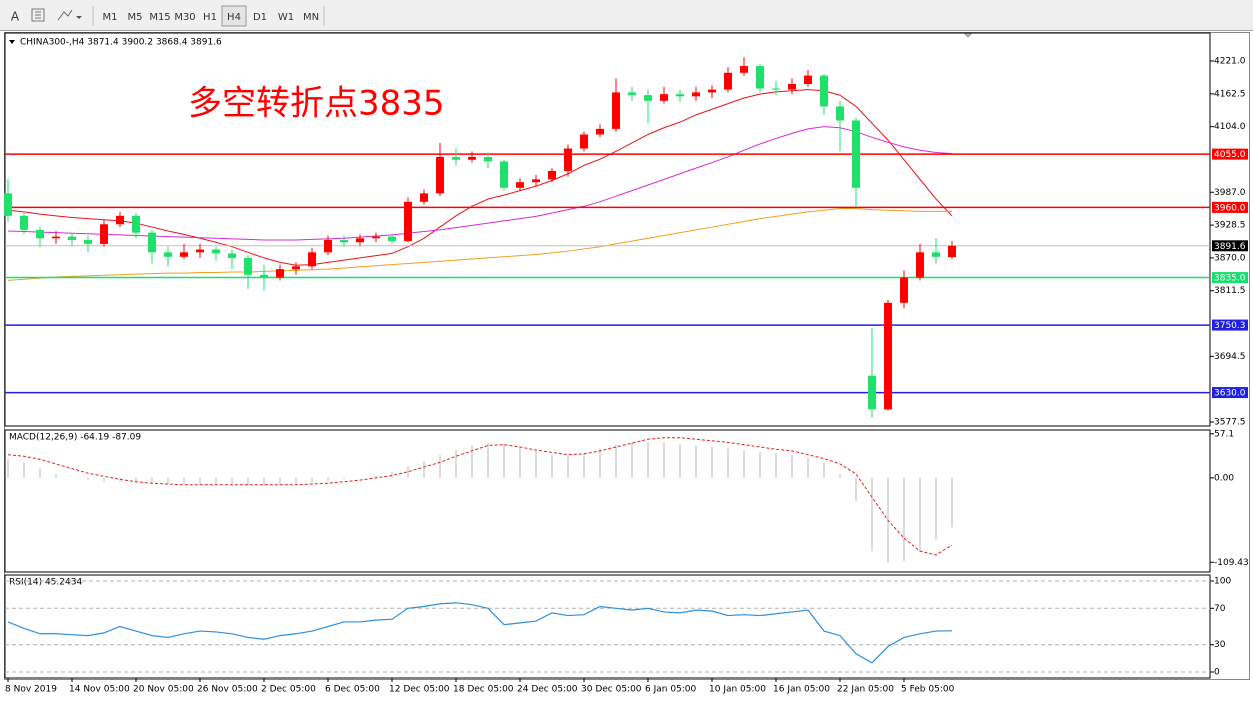 This screenshot has width=1253, height=702. What do you see at coordinates (184, 17) in the screenshot?
I see `toolbar-button: M30` at bounding box center [184, 17].